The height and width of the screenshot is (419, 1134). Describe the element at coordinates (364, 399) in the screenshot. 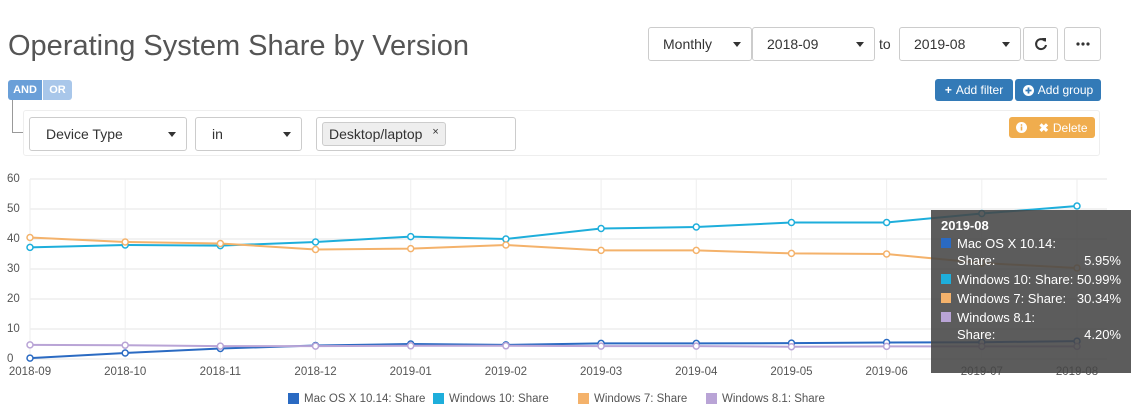

I see `legend-label: Mac OS X 10.14: Share` at that location.